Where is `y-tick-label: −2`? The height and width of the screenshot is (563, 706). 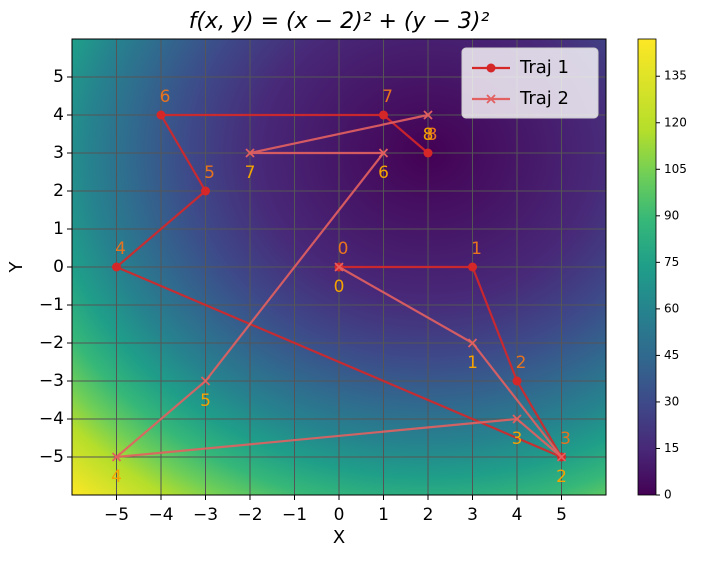 y-tick-label: −2 is located at coordinates (51, 343).